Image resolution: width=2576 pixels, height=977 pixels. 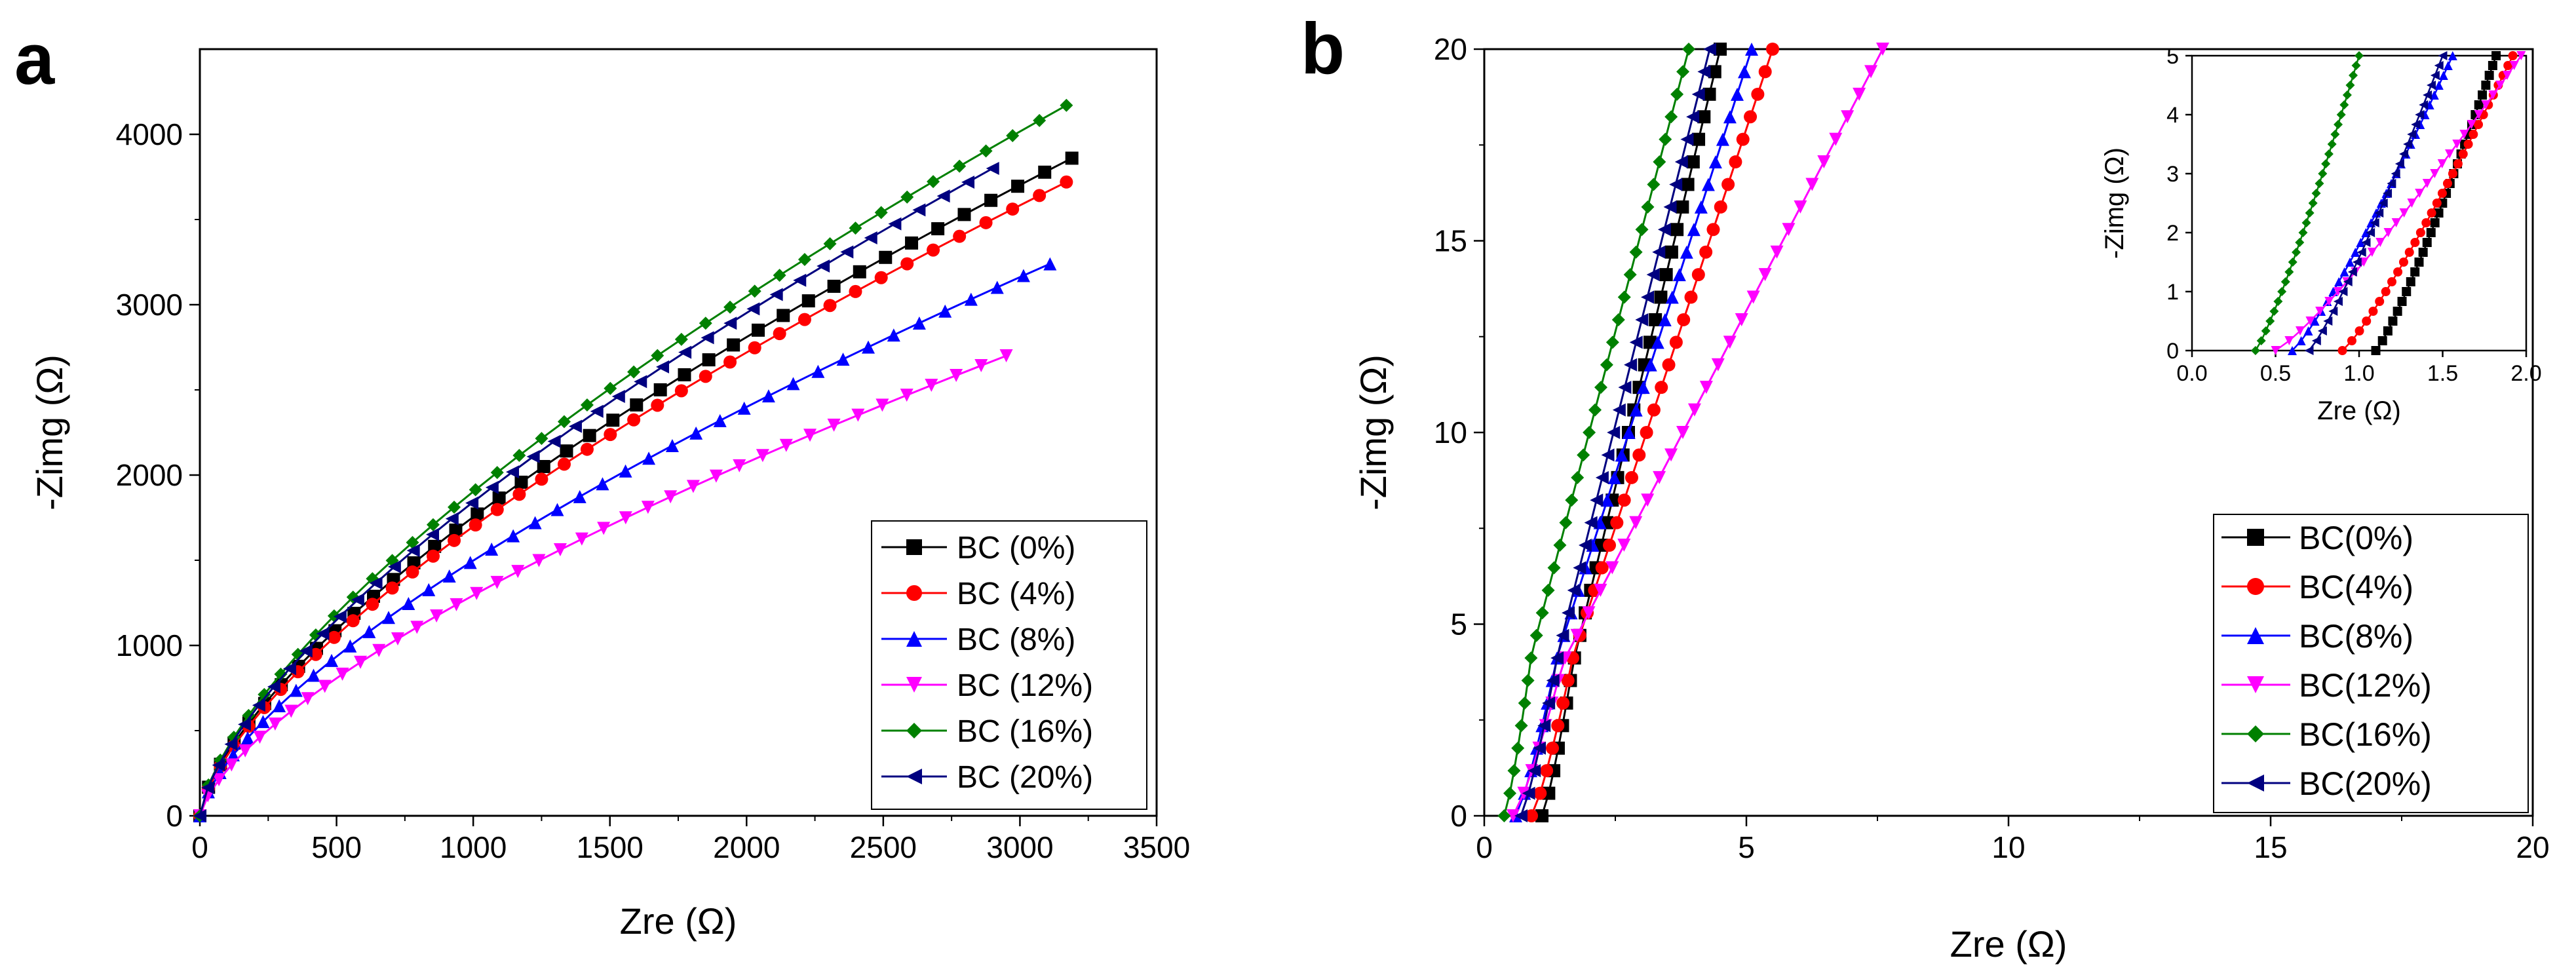 What do you see at coordinates (2342, 200) in the screenshot?
I see `inset-background` at bounding box center [2342, 200].